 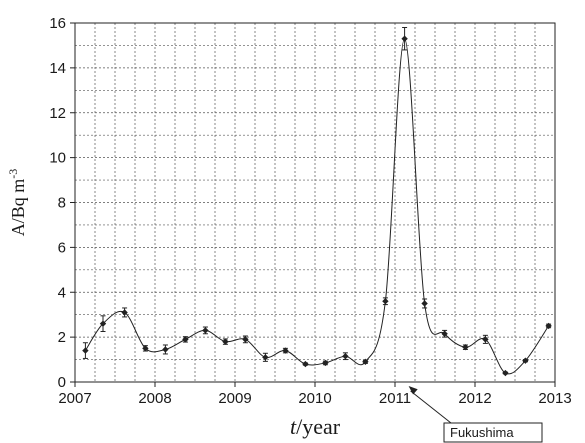 I want to click on y-tick-label: 16, so click(x=57, y=23).